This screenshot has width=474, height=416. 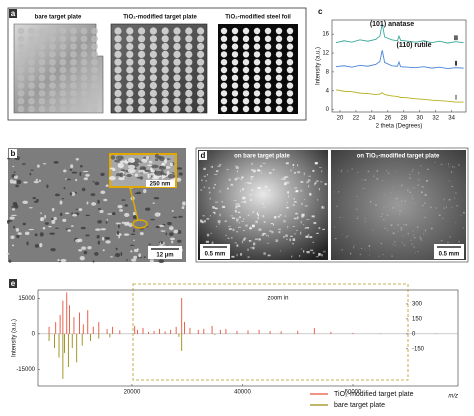 I want to click on y-tick-label: -15000, so click(x=25, y=370).